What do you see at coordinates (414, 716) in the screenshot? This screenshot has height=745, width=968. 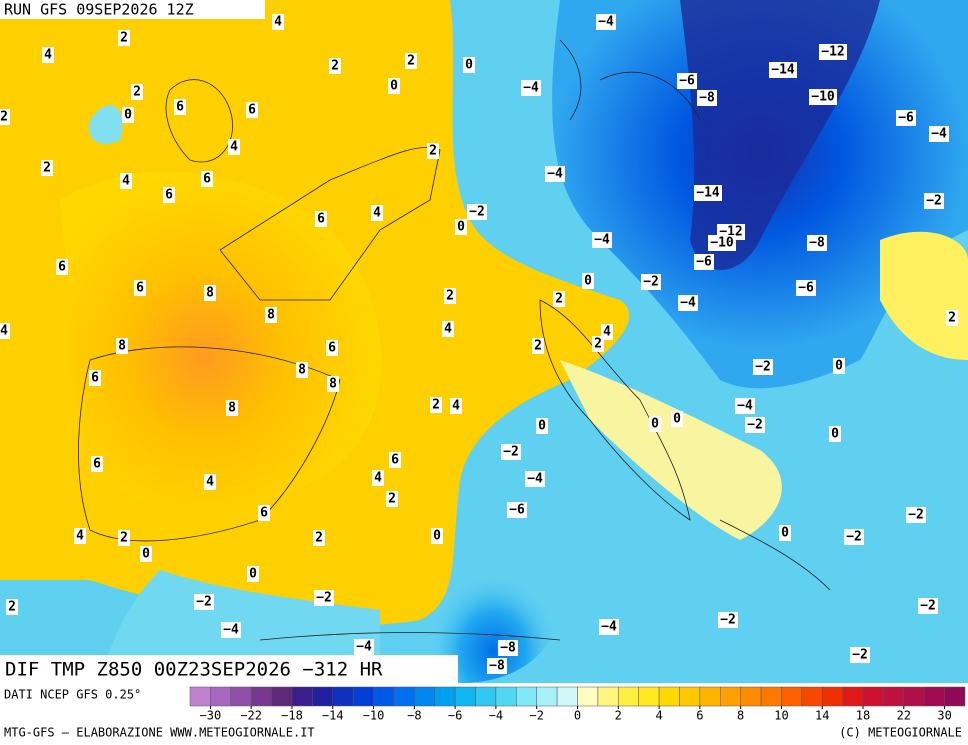 I see `colorbar-label: −8` at bounding box center [414, 716].